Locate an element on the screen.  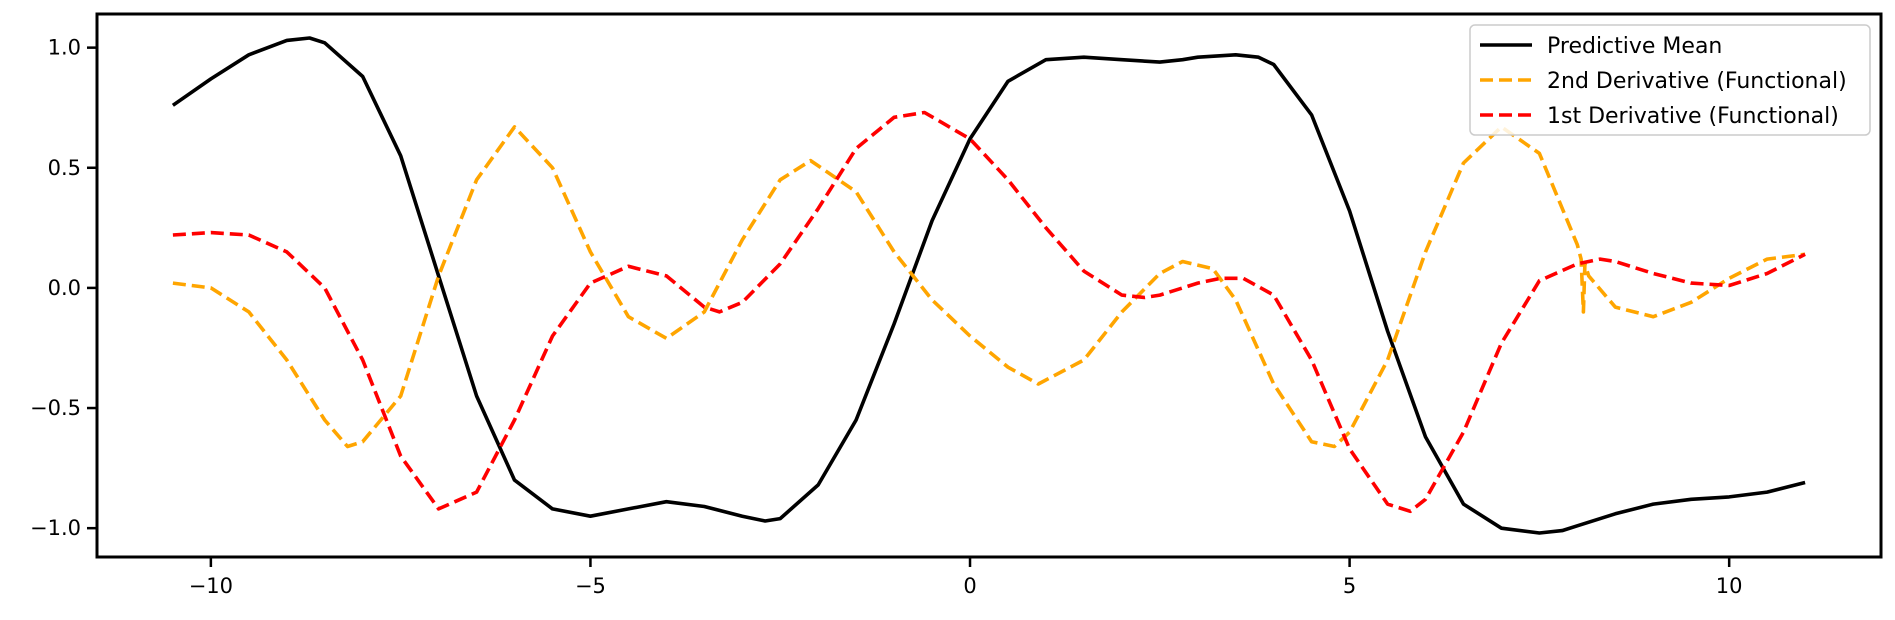
x-tick-label: 5 is located at coordinates (1349, 586).